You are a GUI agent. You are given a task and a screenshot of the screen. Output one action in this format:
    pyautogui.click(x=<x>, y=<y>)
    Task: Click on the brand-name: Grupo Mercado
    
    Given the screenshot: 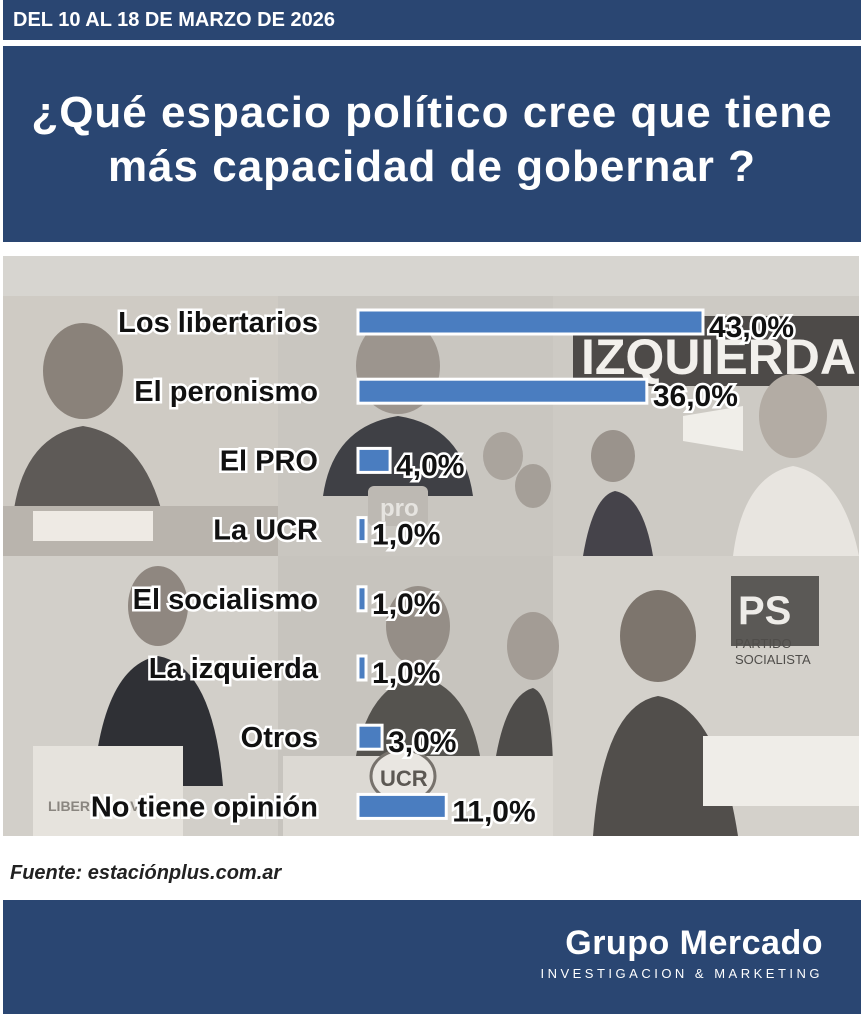 What is the action you would take?
    pyautogui.click(x=694, y=943)
    